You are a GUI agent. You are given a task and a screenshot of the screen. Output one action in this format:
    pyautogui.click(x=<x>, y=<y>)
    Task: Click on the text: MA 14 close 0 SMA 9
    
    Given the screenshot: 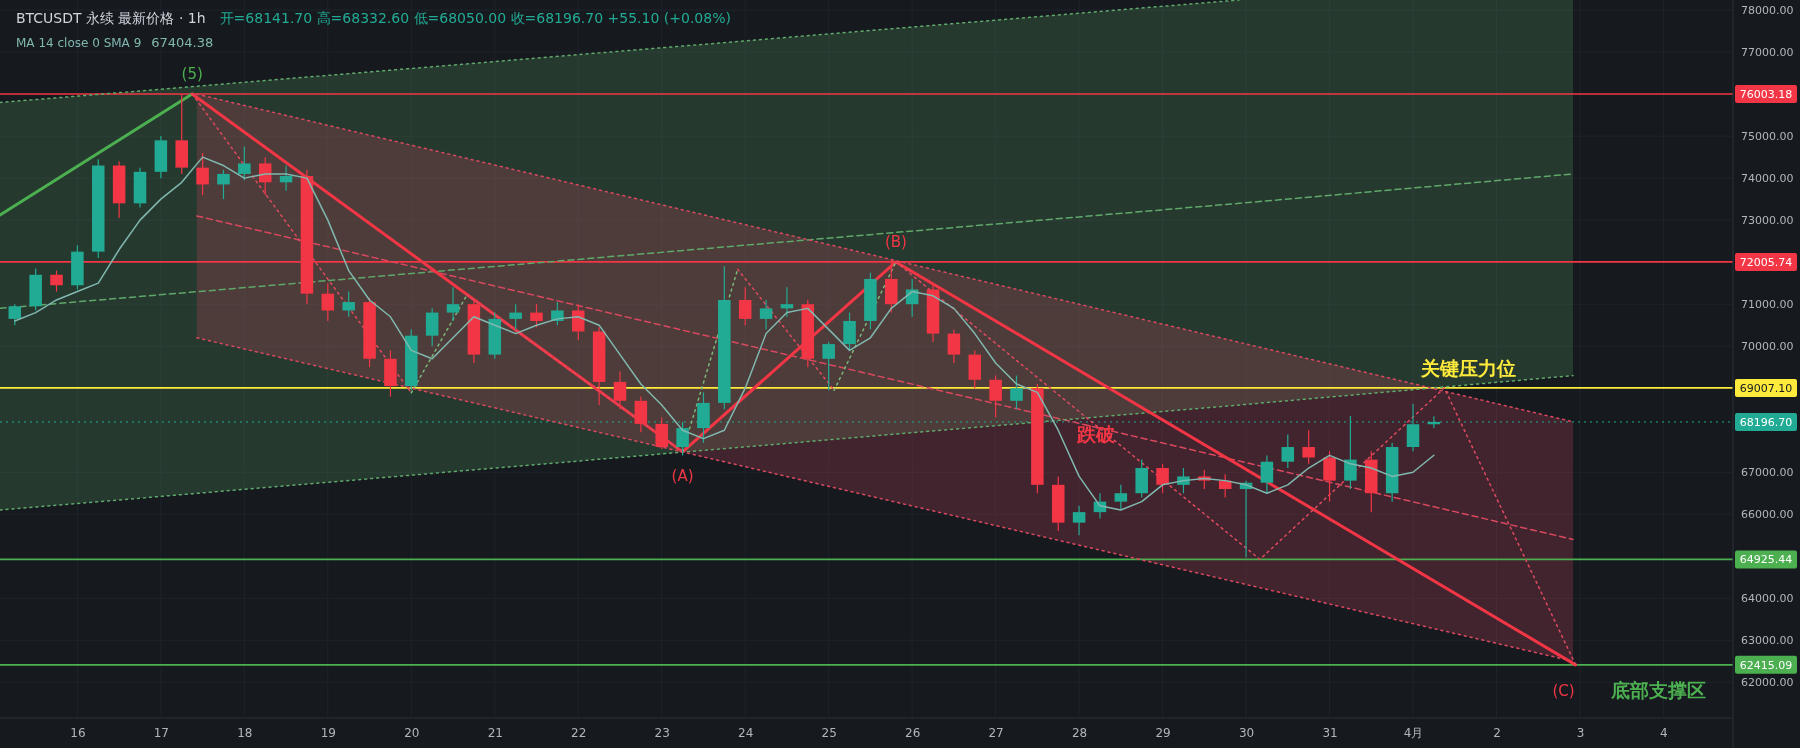 What is the action you would take?
    pyautogui.click(x=79, y=43)
    